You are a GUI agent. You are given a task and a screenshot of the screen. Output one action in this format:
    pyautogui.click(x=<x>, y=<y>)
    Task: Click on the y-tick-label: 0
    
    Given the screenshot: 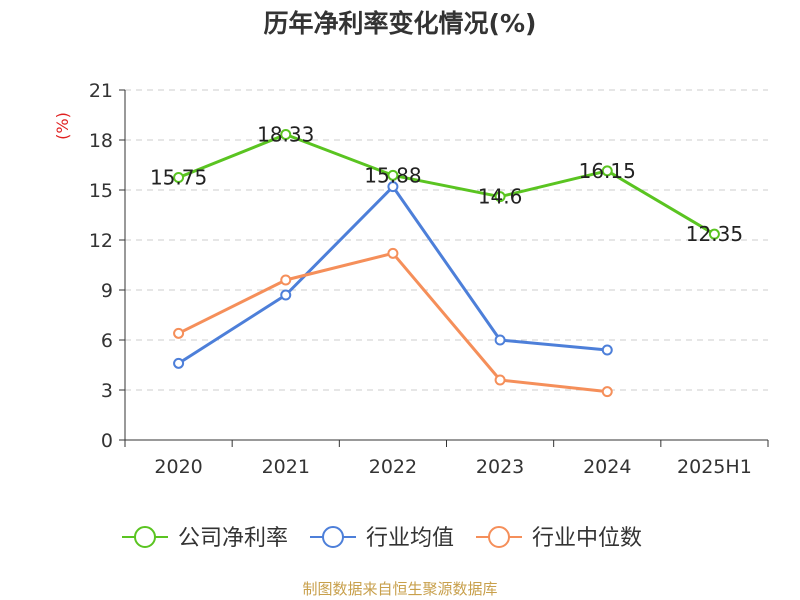 What is the action you would take?
    pyautogui.click(x=107, y=441)
    